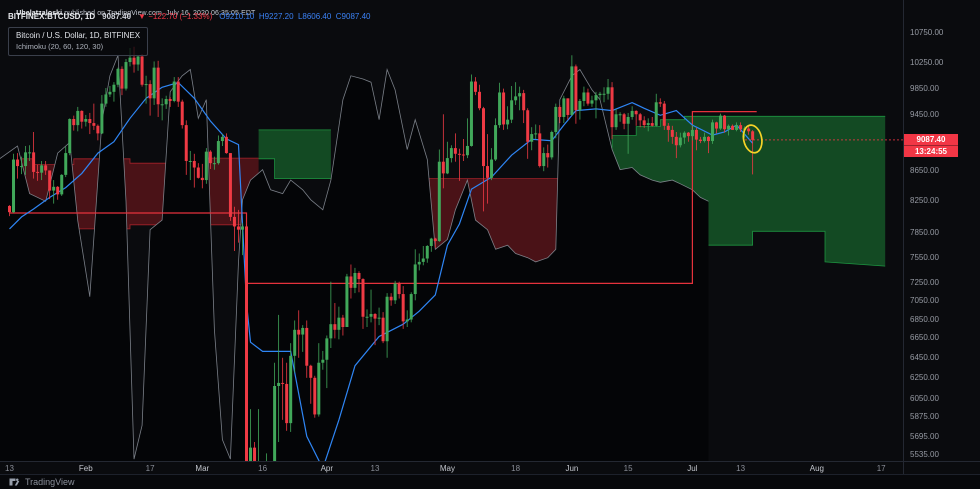 The image size is (980, 489). I want to click on price-axis-label: 6450.00, so click(924, 357).